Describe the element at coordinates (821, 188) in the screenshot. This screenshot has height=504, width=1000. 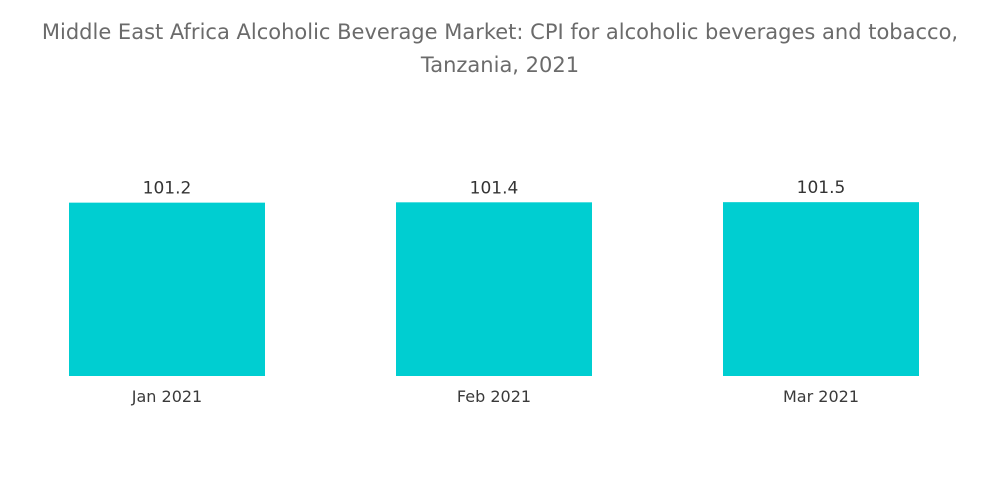
I see `bar-value-label-3: 101.5` at that location.